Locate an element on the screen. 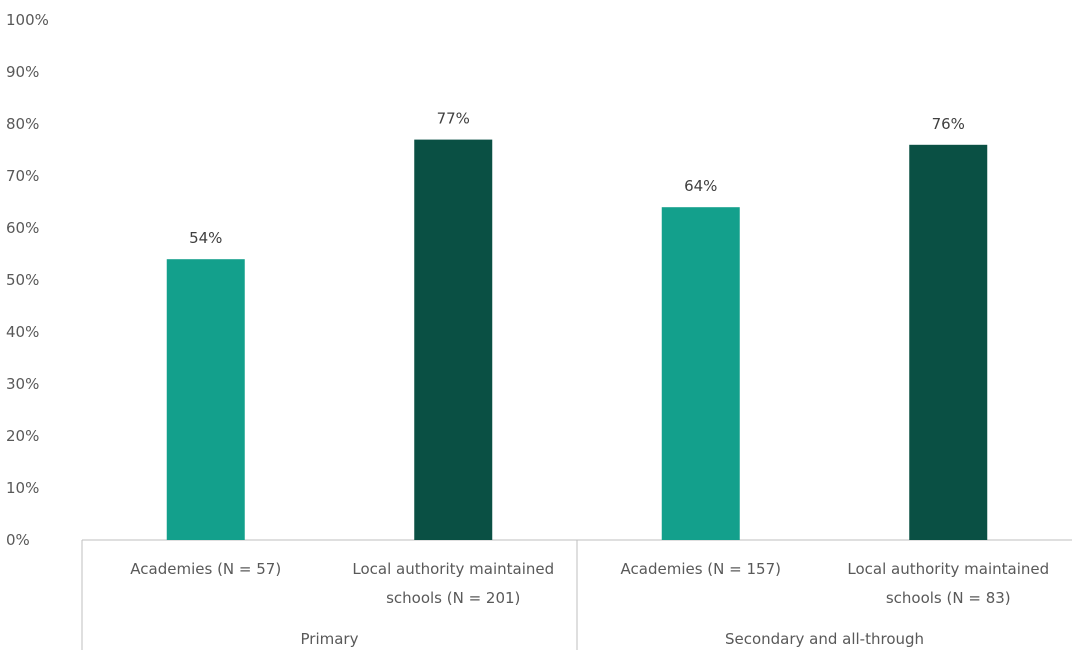  data-label: 64% is located at coordinates (700, 186).